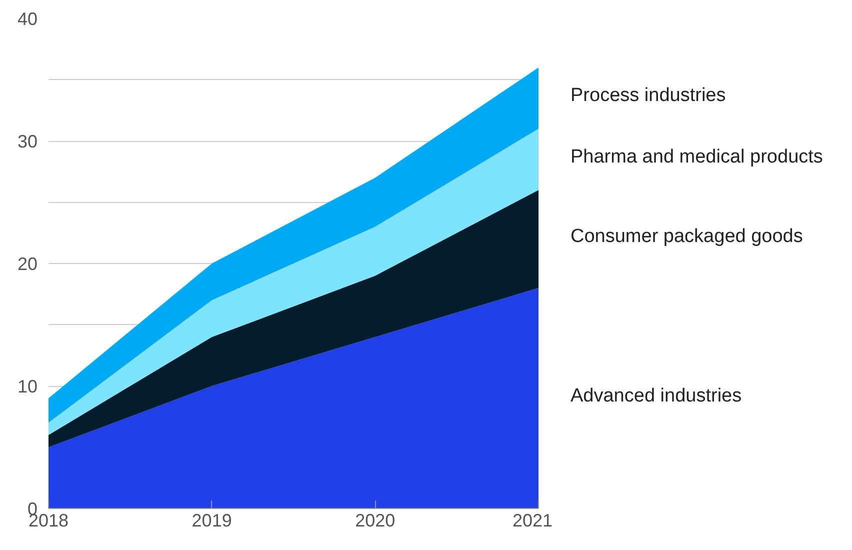  I want to click on y-tick-label: 20, so click(27, 264).